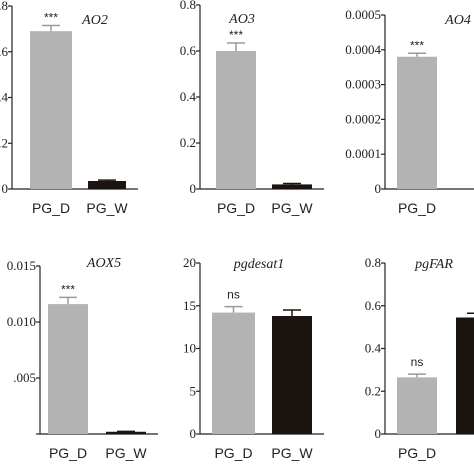 Image resolution: width=474 pixels, height=474 pixels. Describe the element at coordinates (193, 390) in the screenshot. I see `y-tick-label: 5` at that location.